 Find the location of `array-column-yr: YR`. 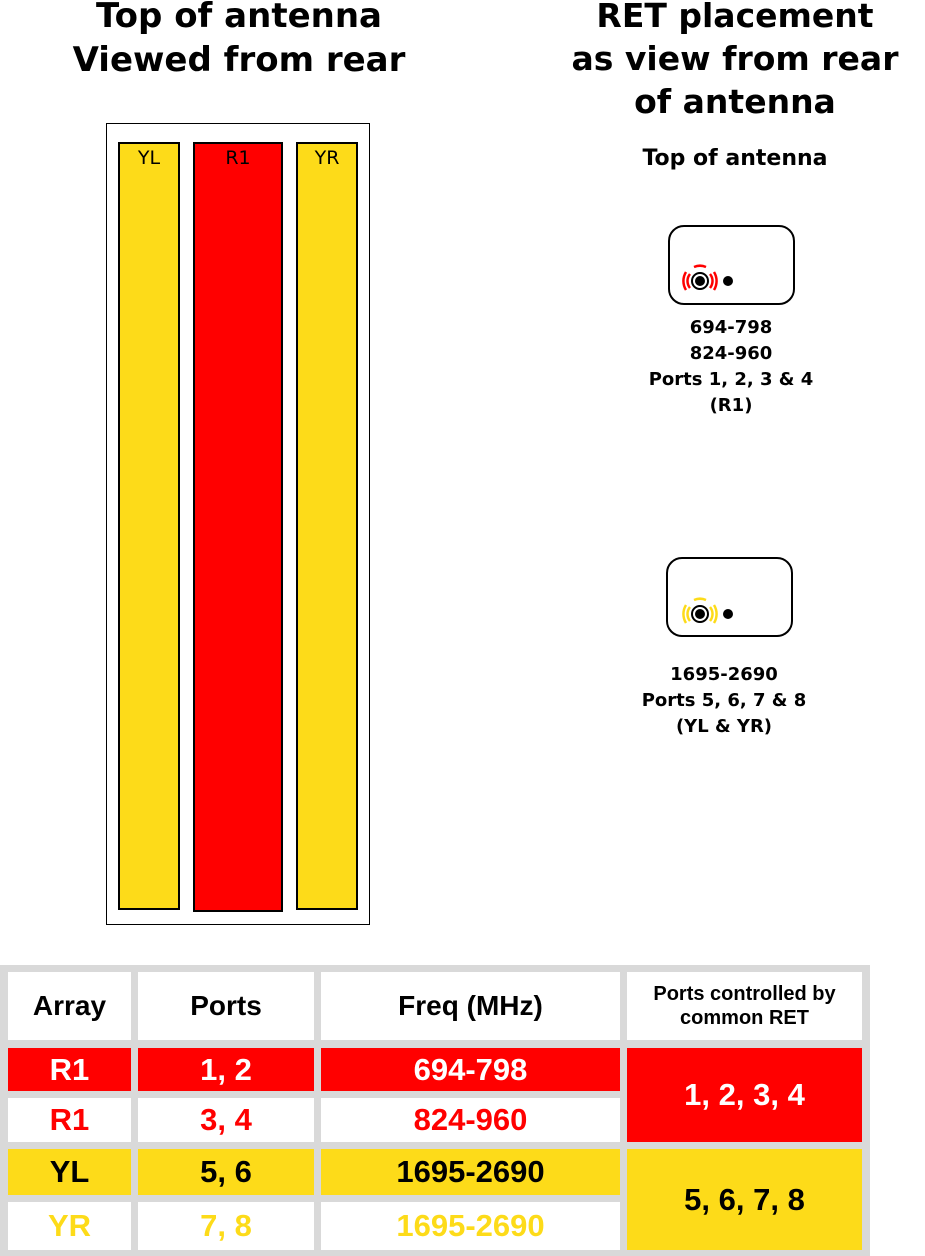

array-column-yr: YR is located at coordinates (327, 526).